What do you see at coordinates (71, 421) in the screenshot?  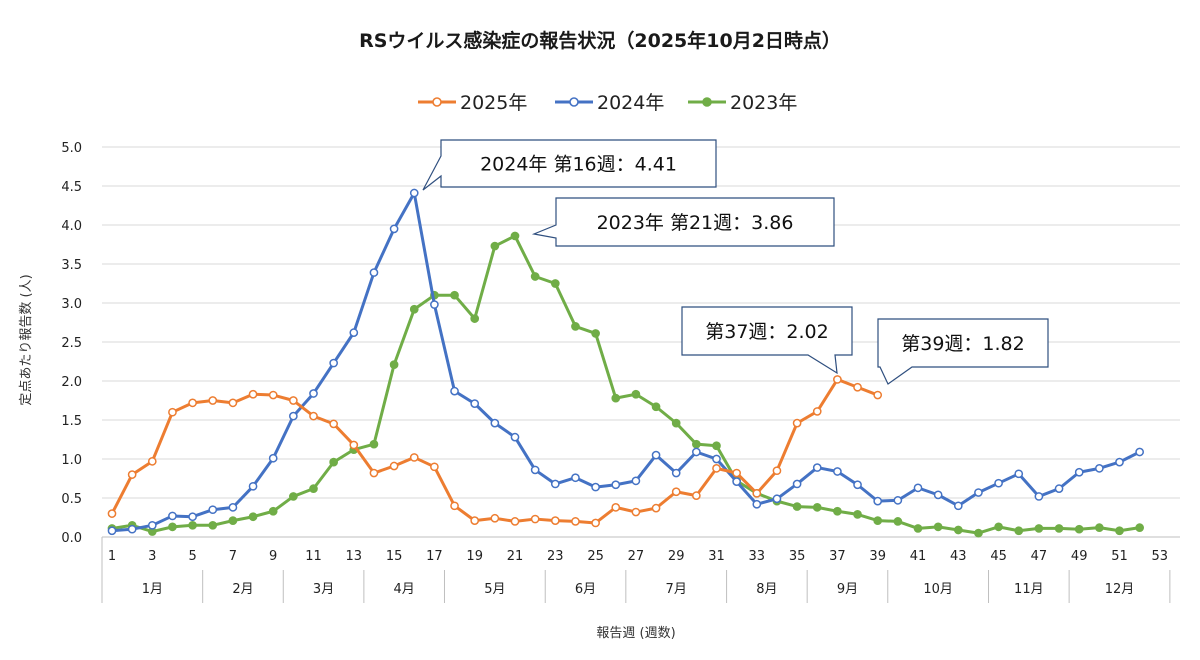 I see `y-tick-label: 1.5` at bounding box center [71, 421].